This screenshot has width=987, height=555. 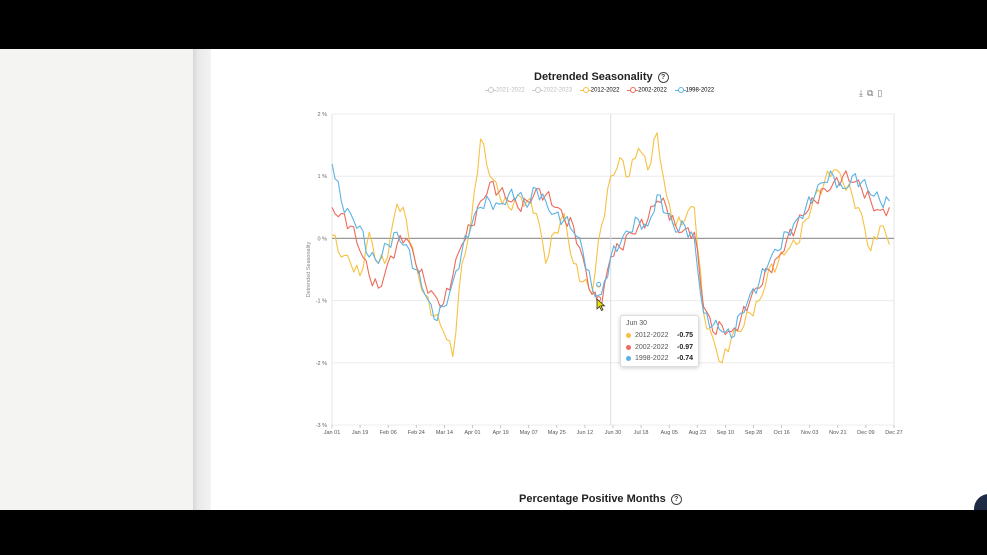 I want to click on legend-item-2012-2022: 2012-2022, so click(x=599, y=90).